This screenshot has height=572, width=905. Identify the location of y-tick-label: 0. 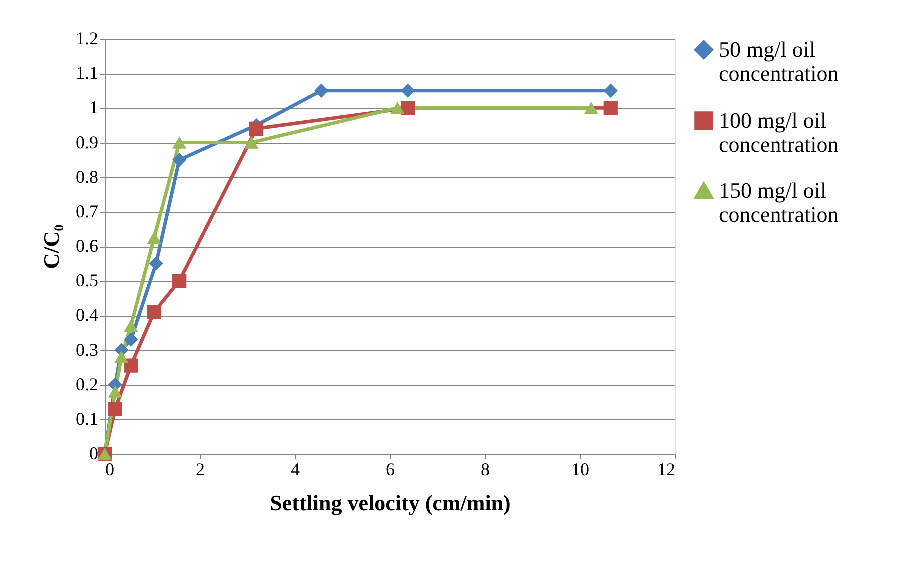
(94, 454).